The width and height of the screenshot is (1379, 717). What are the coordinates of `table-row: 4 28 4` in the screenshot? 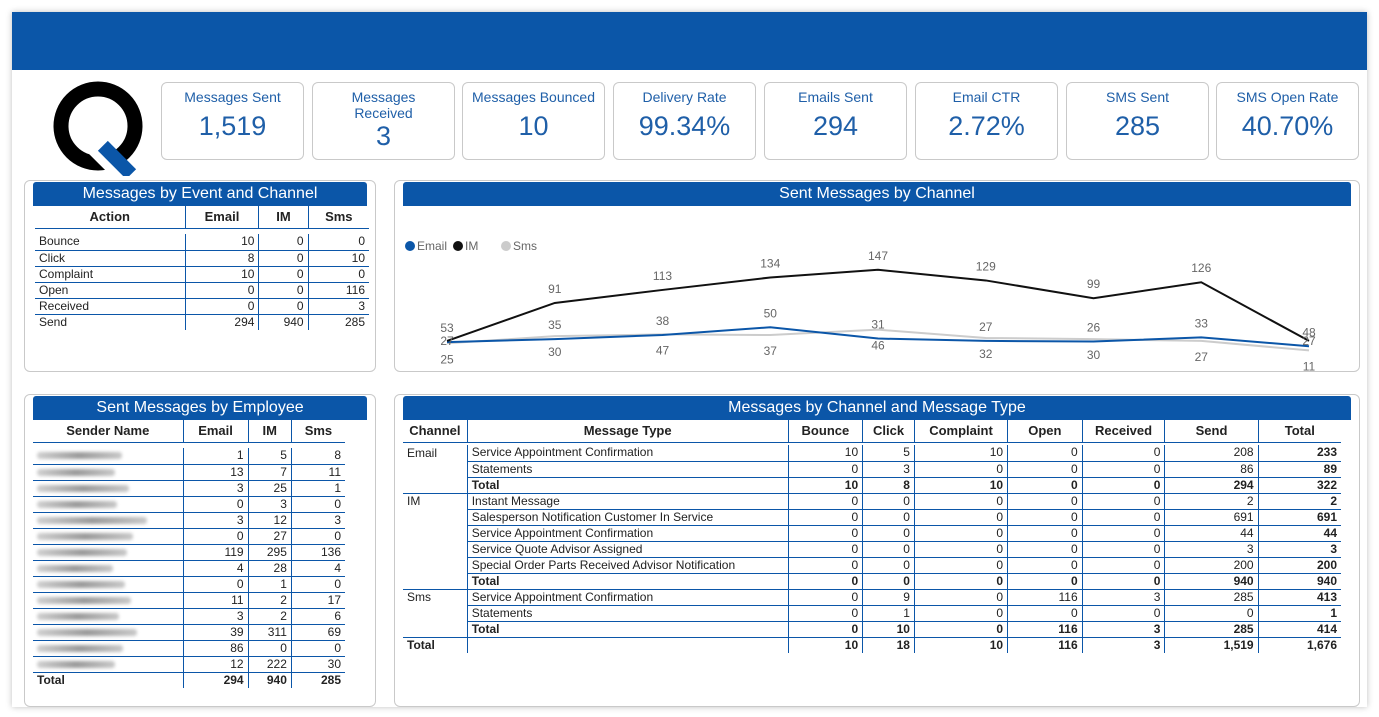 It's located at (189, 568).